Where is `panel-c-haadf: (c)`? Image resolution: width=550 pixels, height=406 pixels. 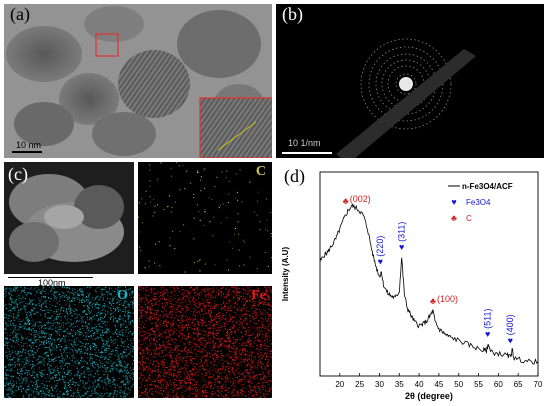
panel-c-haadf: (c) is located at coordinates (69, 218).